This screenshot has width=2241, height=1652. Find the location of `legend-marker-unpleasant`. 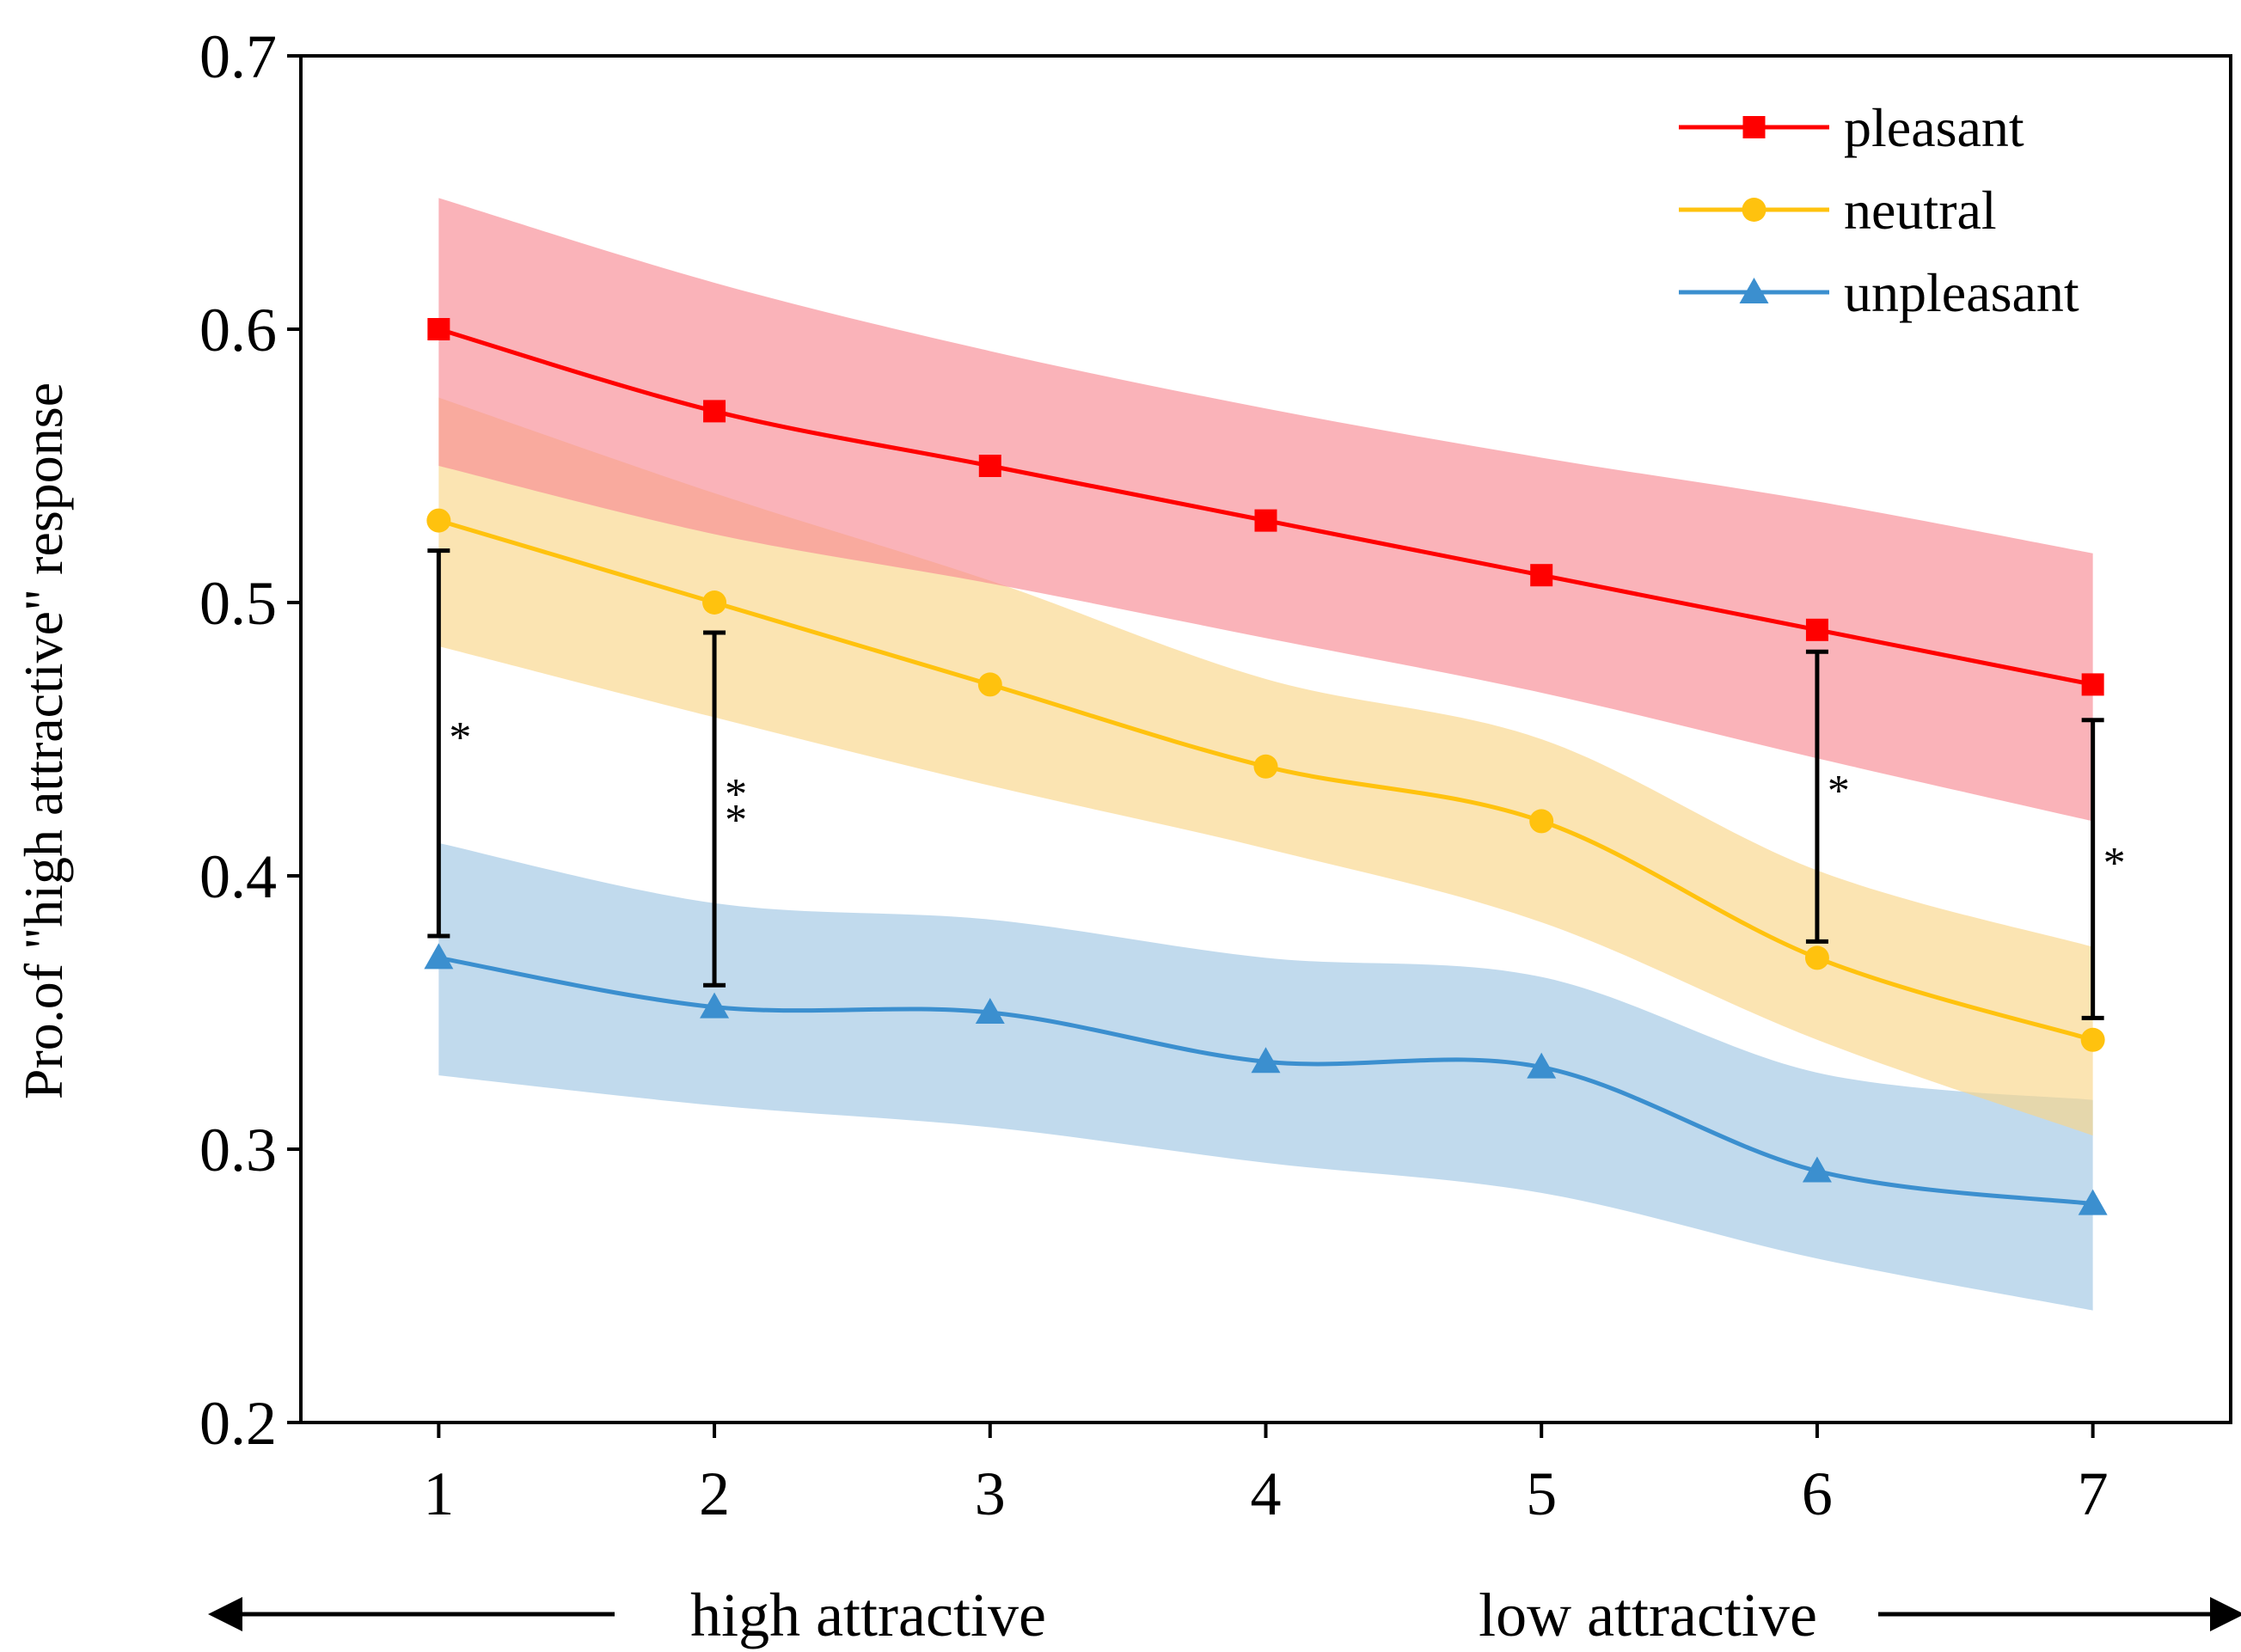

legend-marker-unpleasant is located at coordinates (1754, 290).